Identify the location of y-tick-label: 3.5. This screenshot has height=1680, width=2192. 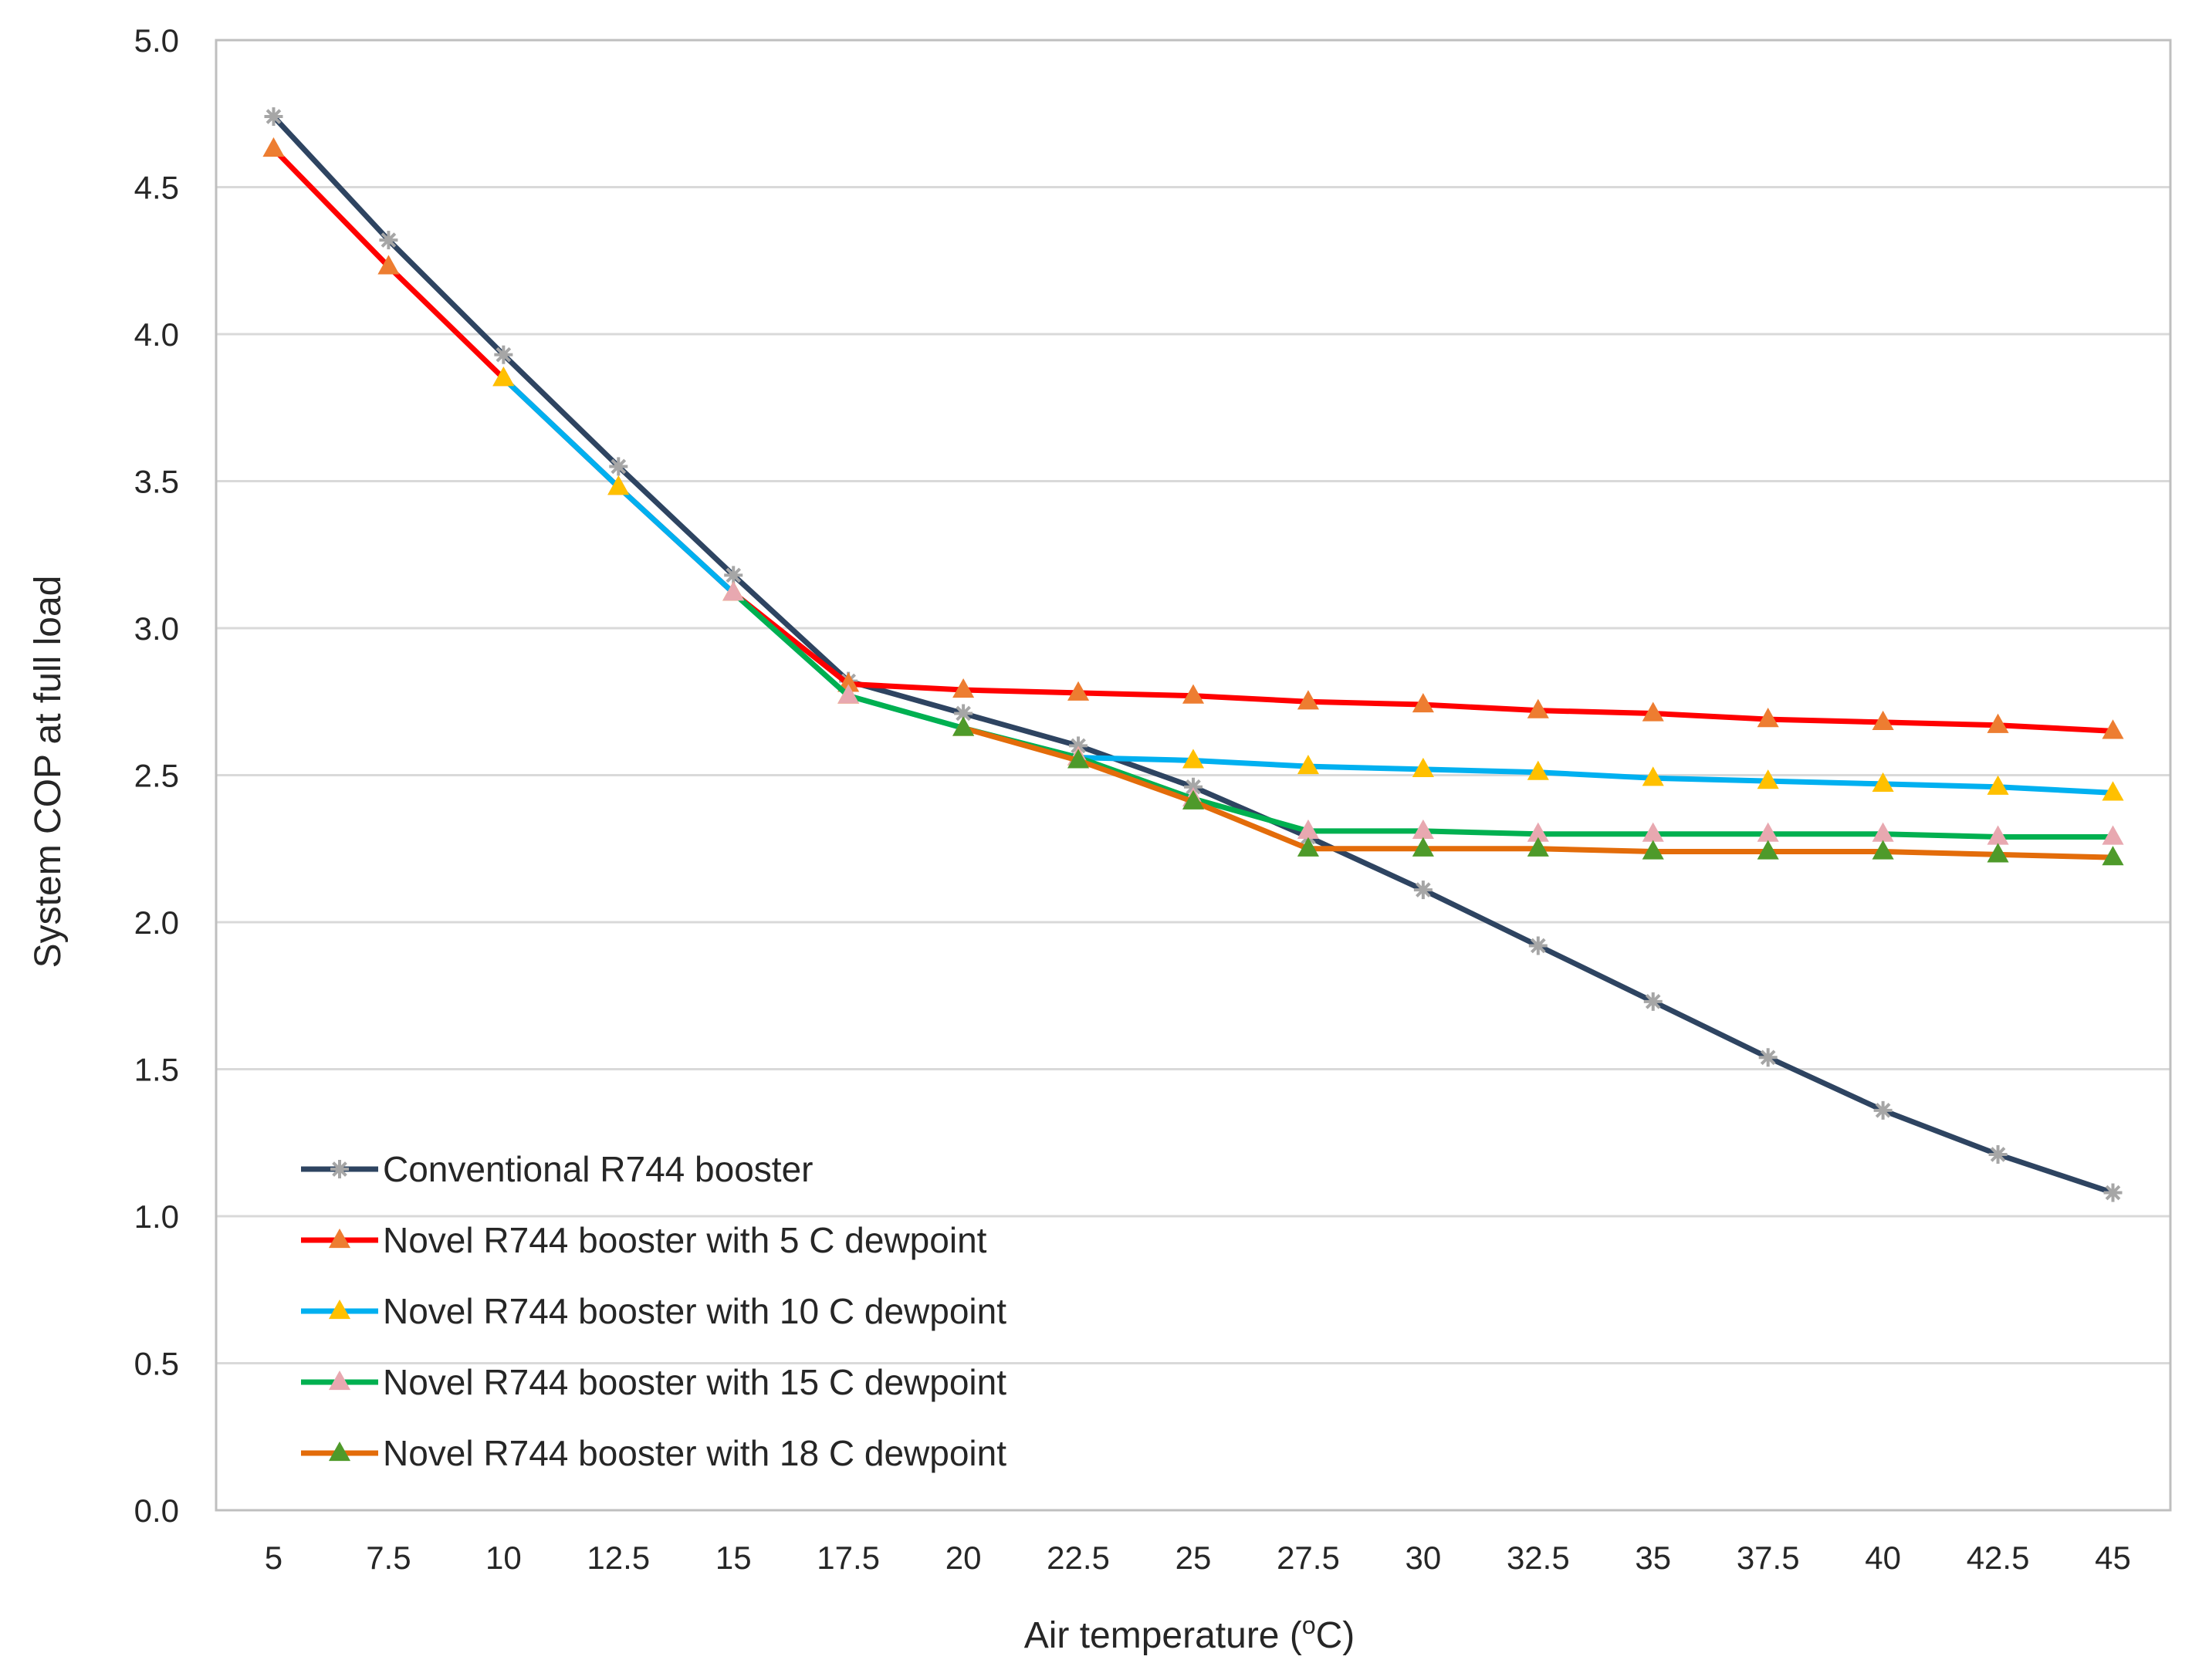
(156, 482).